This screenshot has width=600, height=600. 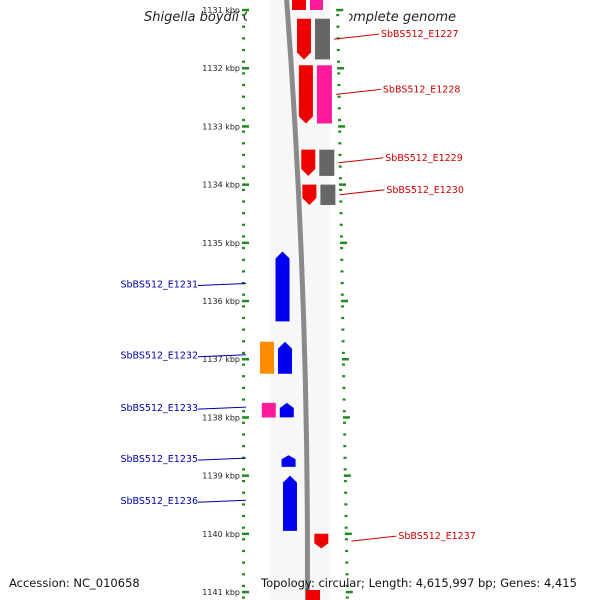 I want to click on accession-text: Accession: NC_010658, so click(x=74, y=583).